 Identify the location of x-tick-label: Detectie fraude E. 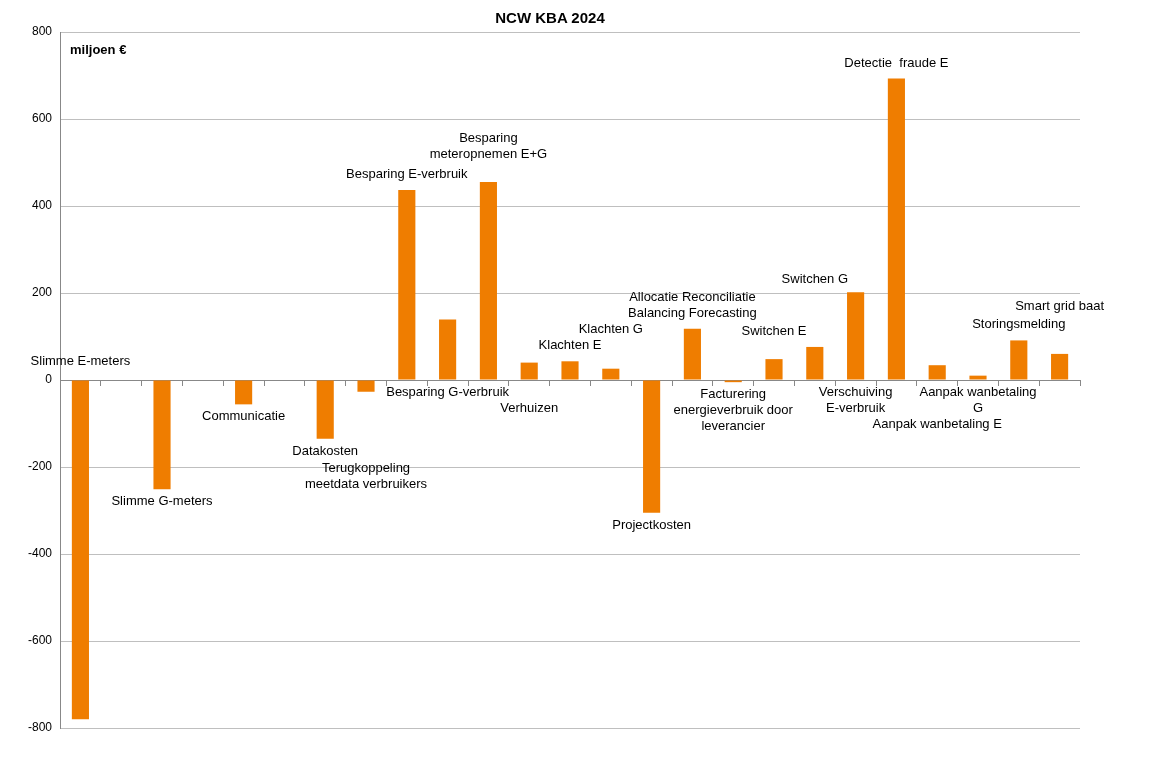
(896, 62).